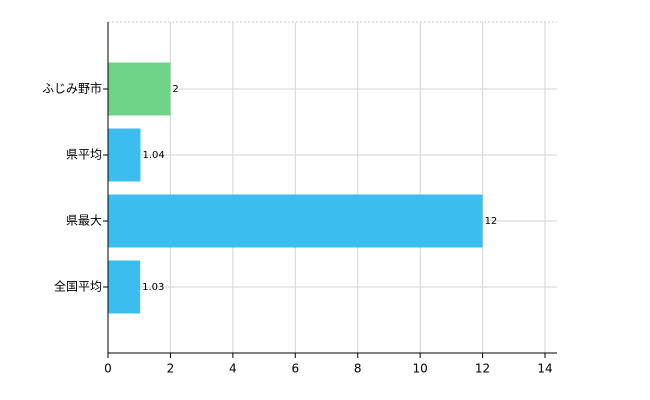  Describe the element at coordinates (153, 155) in the screenshot. I see `value-label: 1.04` at that location.